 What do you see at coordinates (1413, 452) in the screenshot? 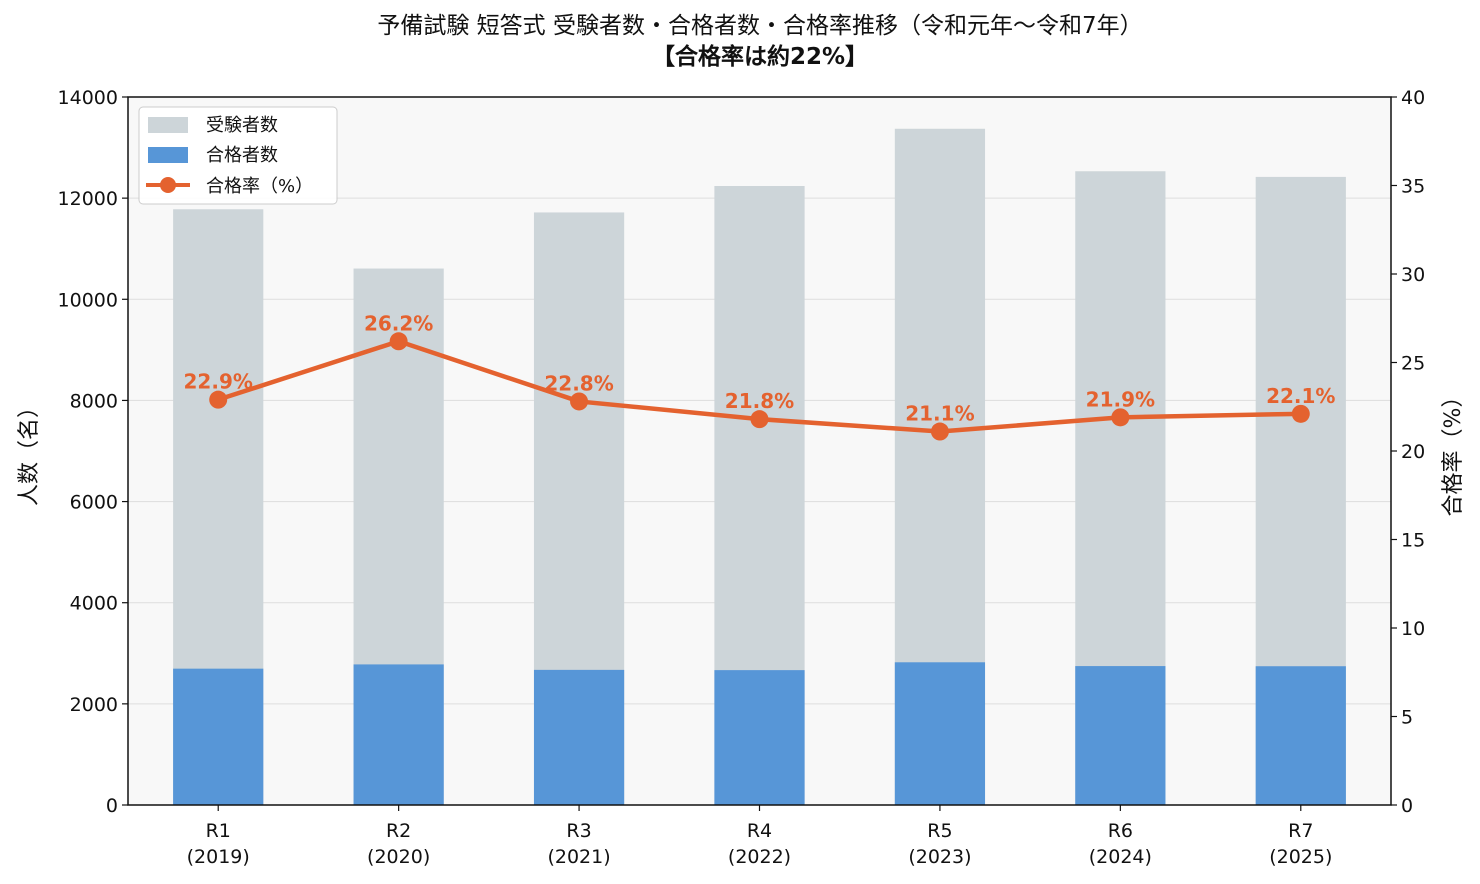
I see `y2-tick-label: 20` at bounding box center [1413, 452].